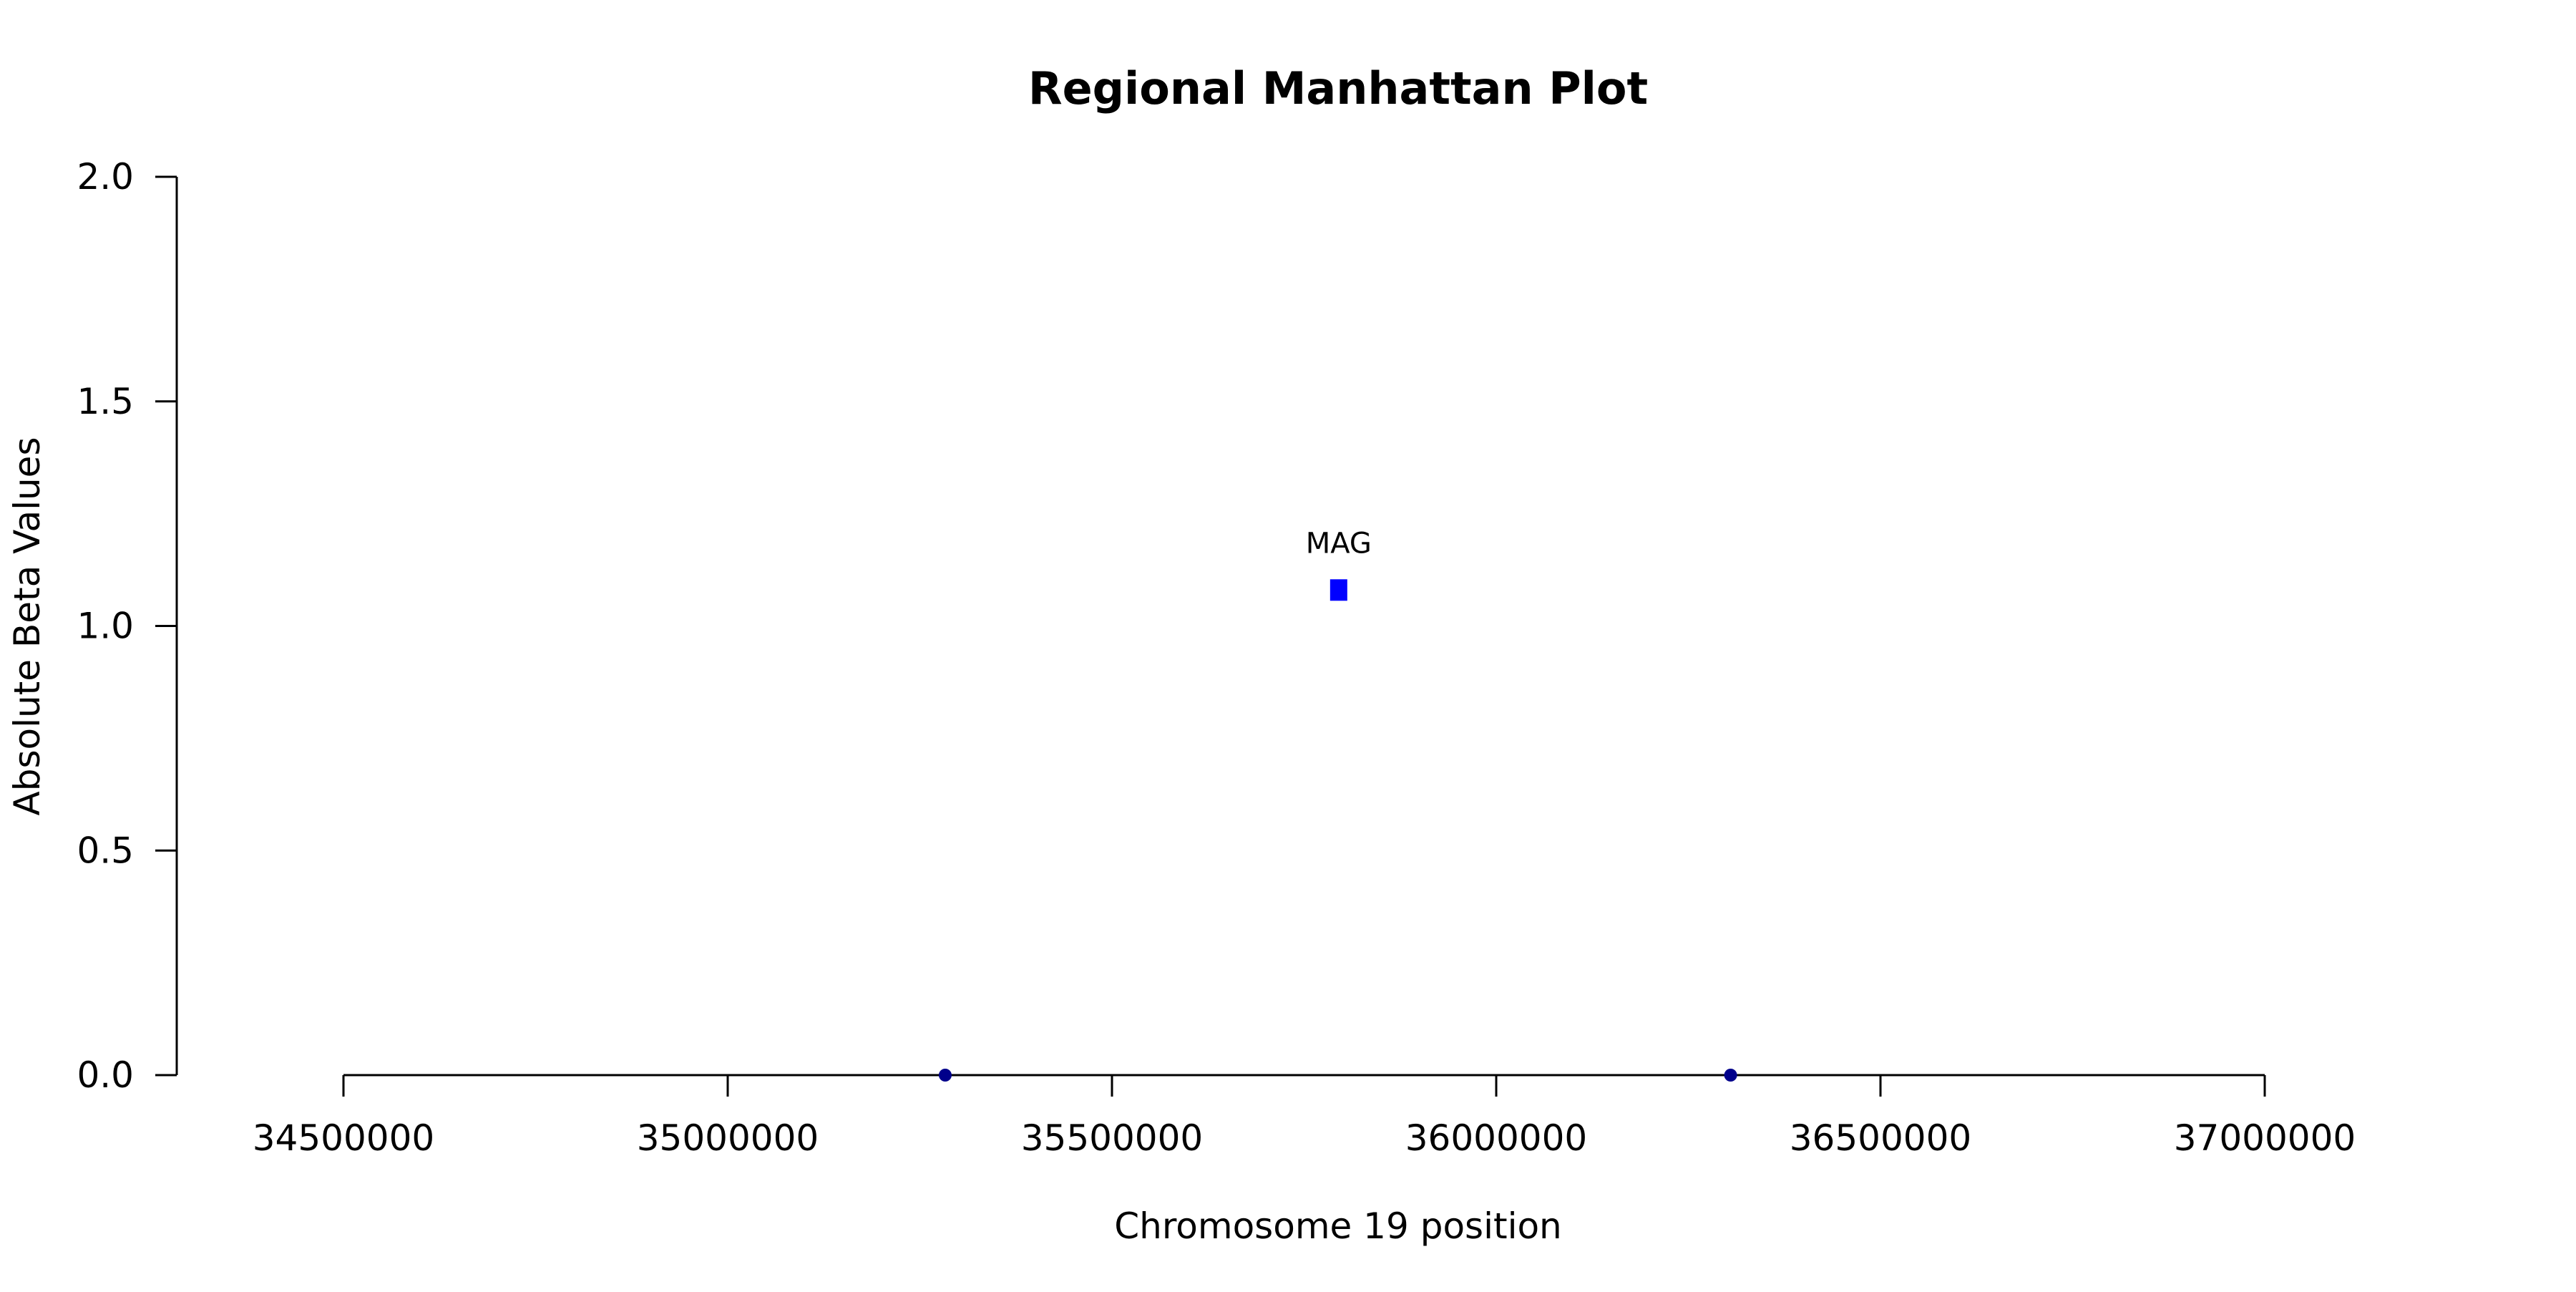 This screenshot has width=2576, height=1292. Describe the element at coordinates (105, 626) in the screenshot. I see `y-tick-label: 1.0` at that location.